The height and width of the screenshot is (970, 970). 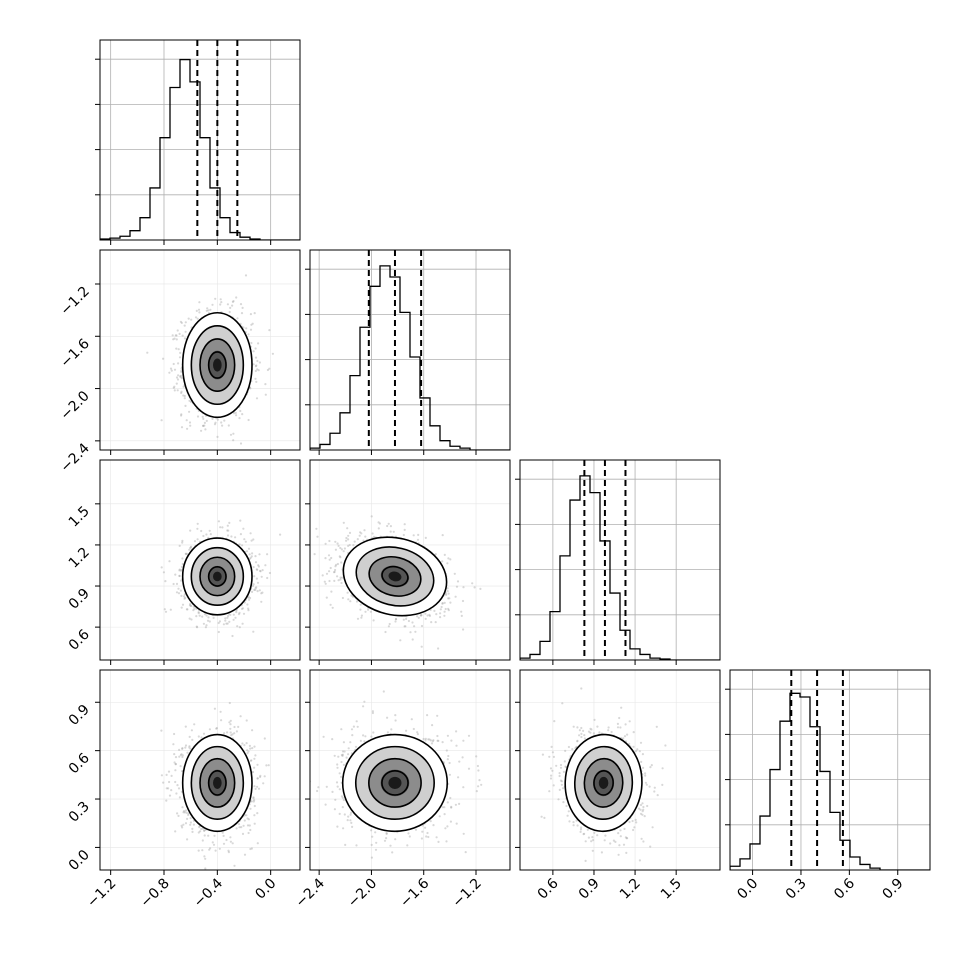 I want to click on y-tick-label: 1.5, so click(x=79, y=516).